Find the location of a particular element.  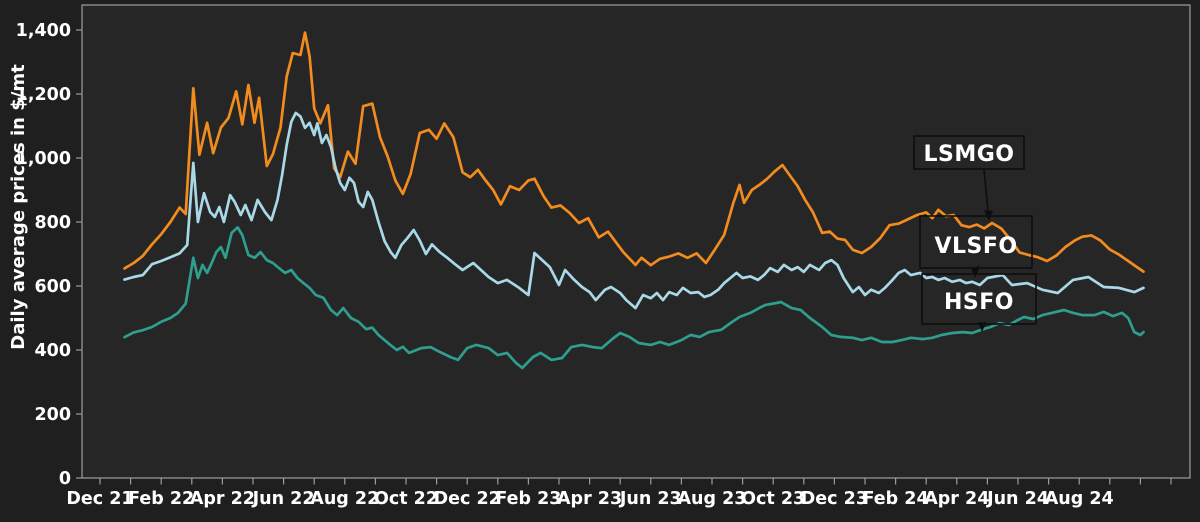

lsmgo-annotation: LSMGO is located at coordinates (969, 178).